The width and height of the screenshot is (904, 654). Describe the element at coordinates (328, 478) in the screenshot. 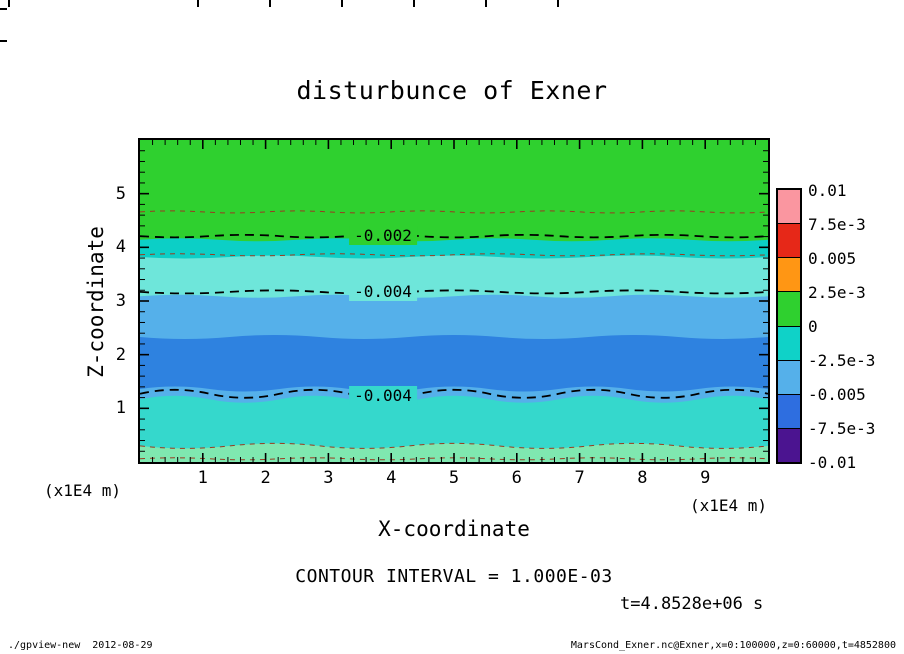

I see `x-tick-label: 3` at that location.